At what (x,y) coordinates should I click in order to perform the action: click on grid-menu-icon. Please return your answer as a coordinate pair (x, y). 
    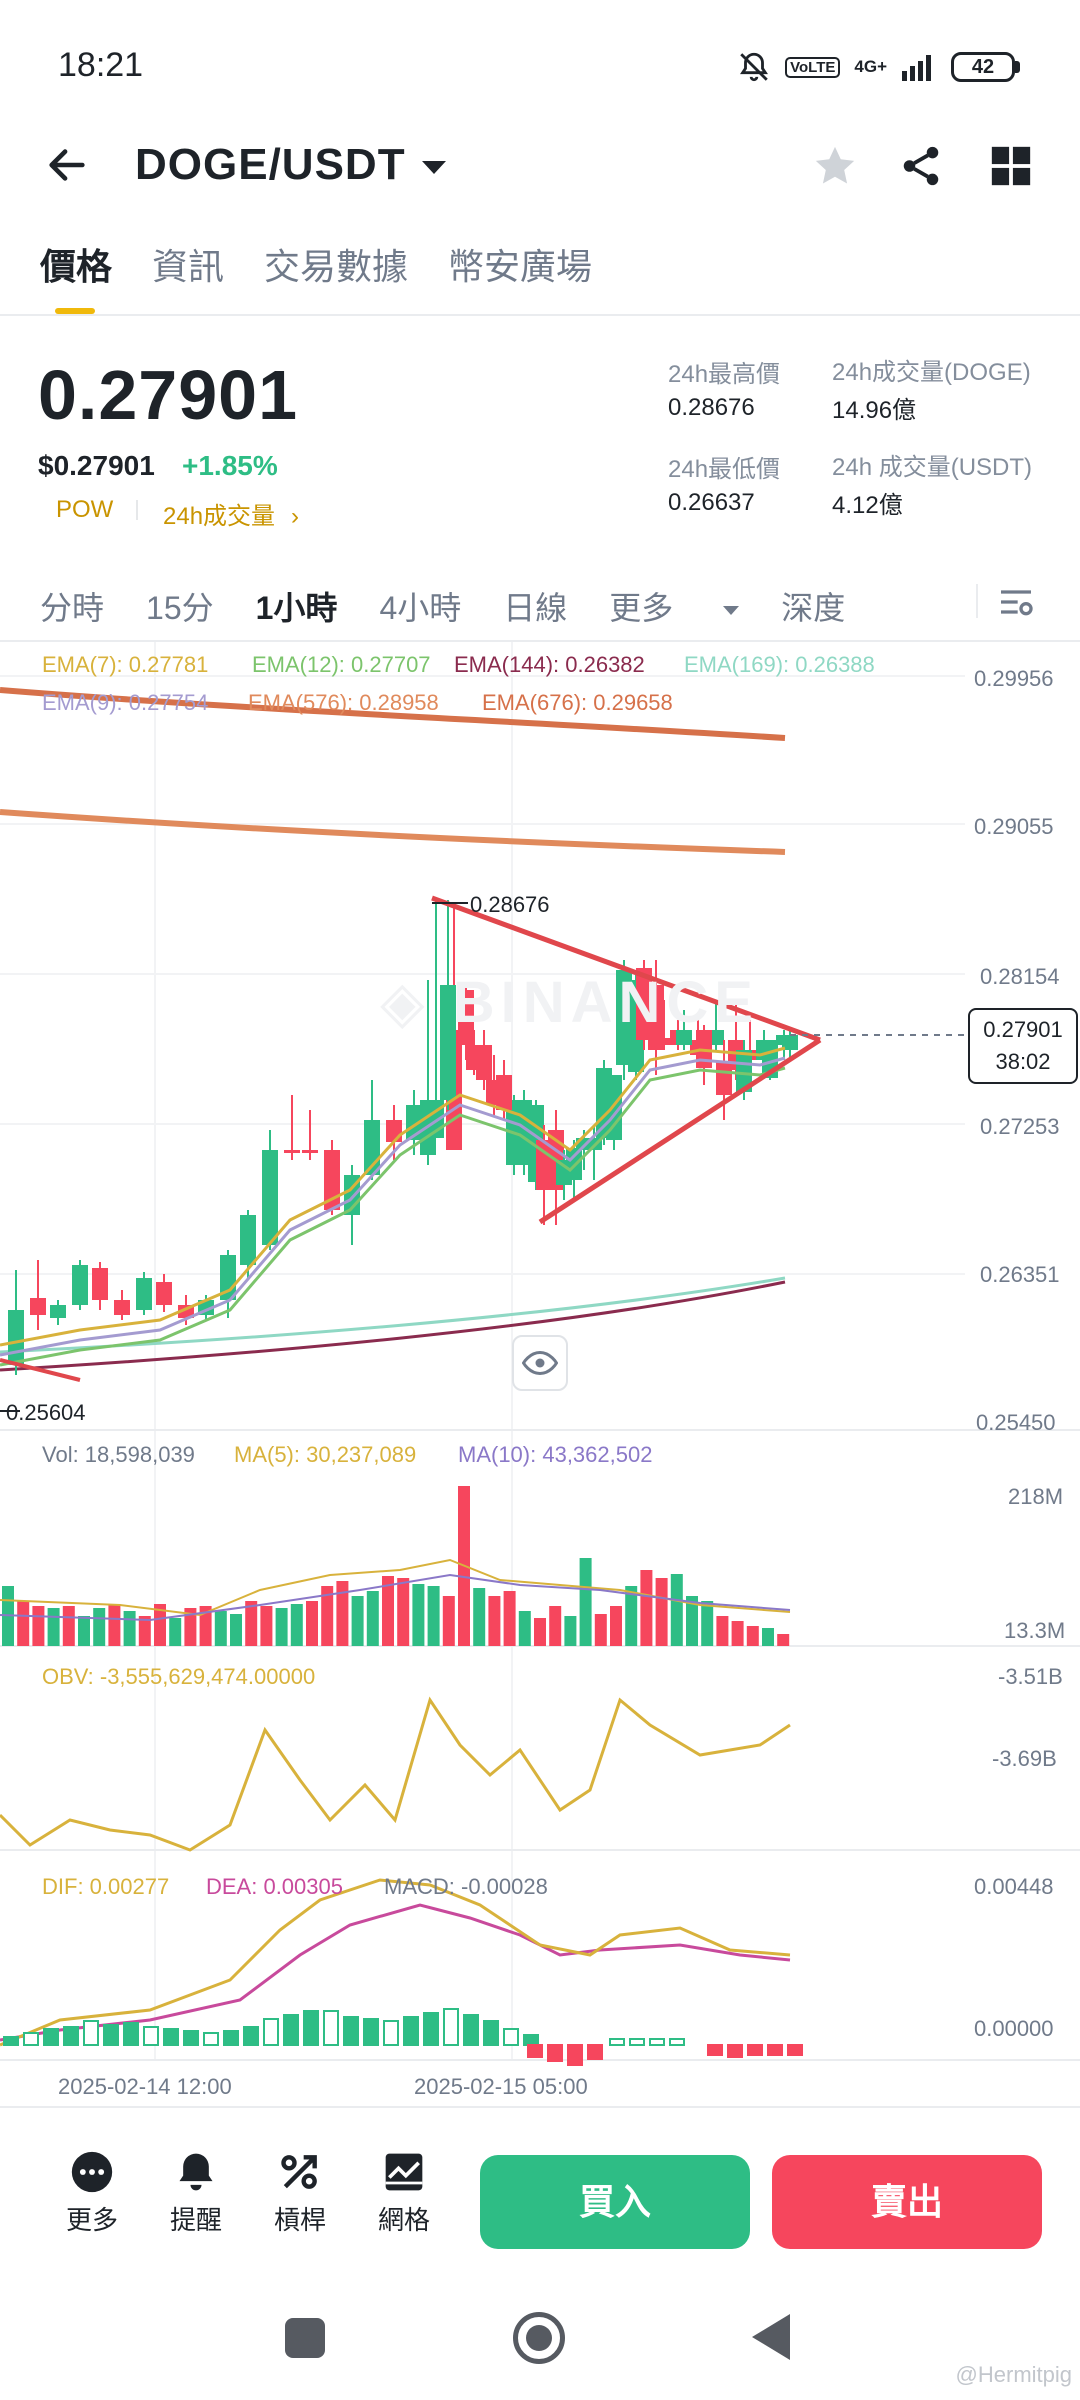
    Looking at the image, I should click on (1011, 166).